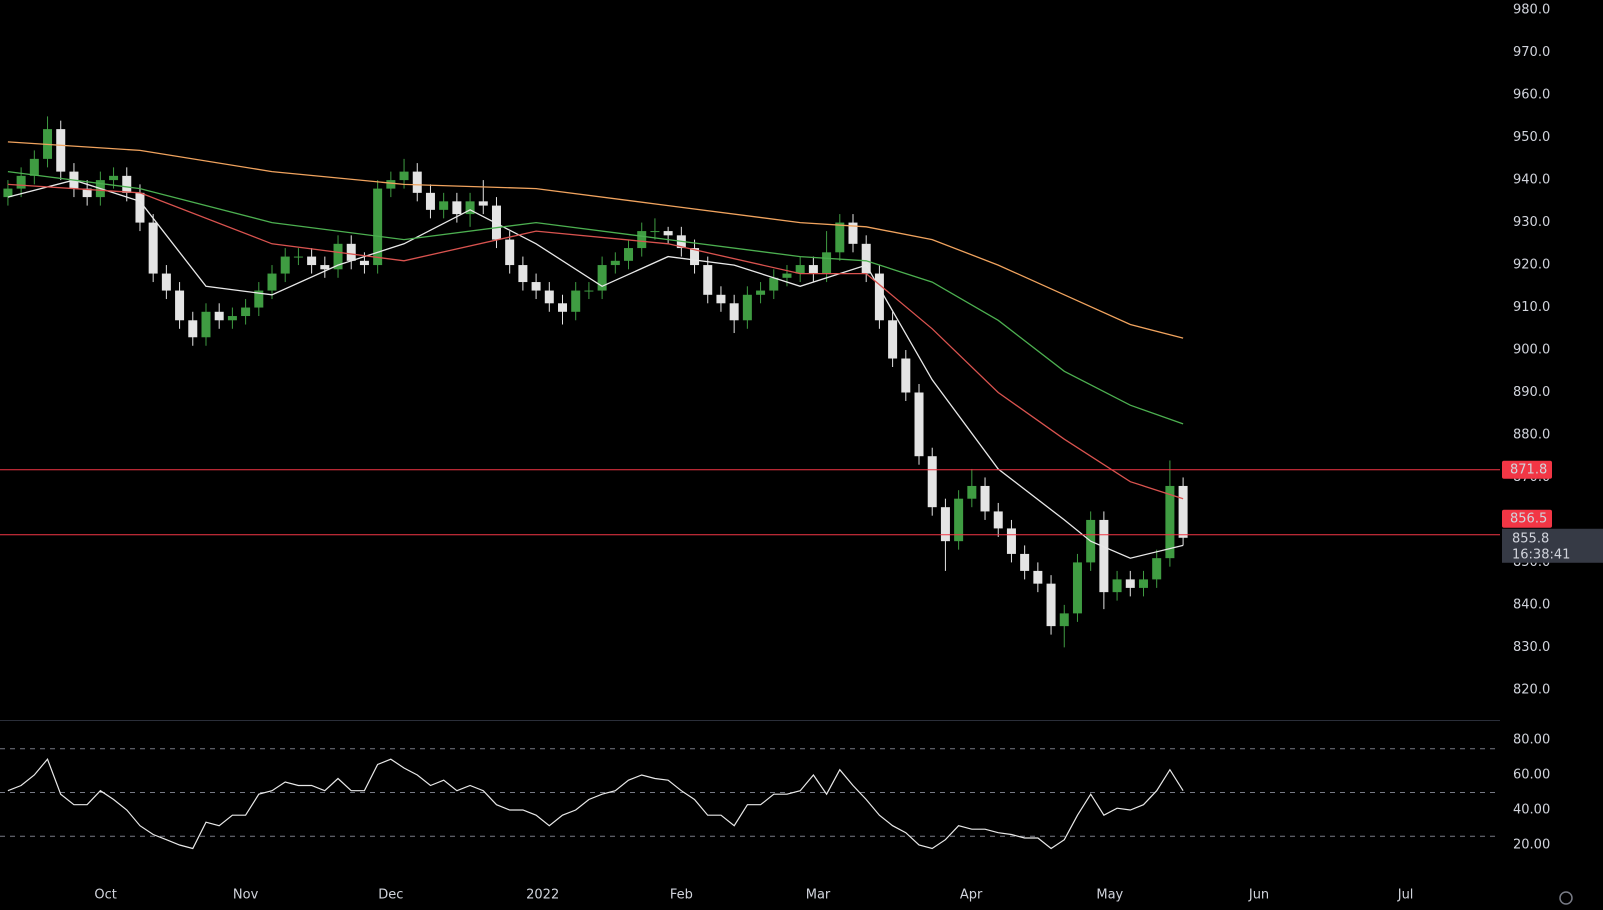  I want to click on price-line-label: 871.8, so click(1528, 469).